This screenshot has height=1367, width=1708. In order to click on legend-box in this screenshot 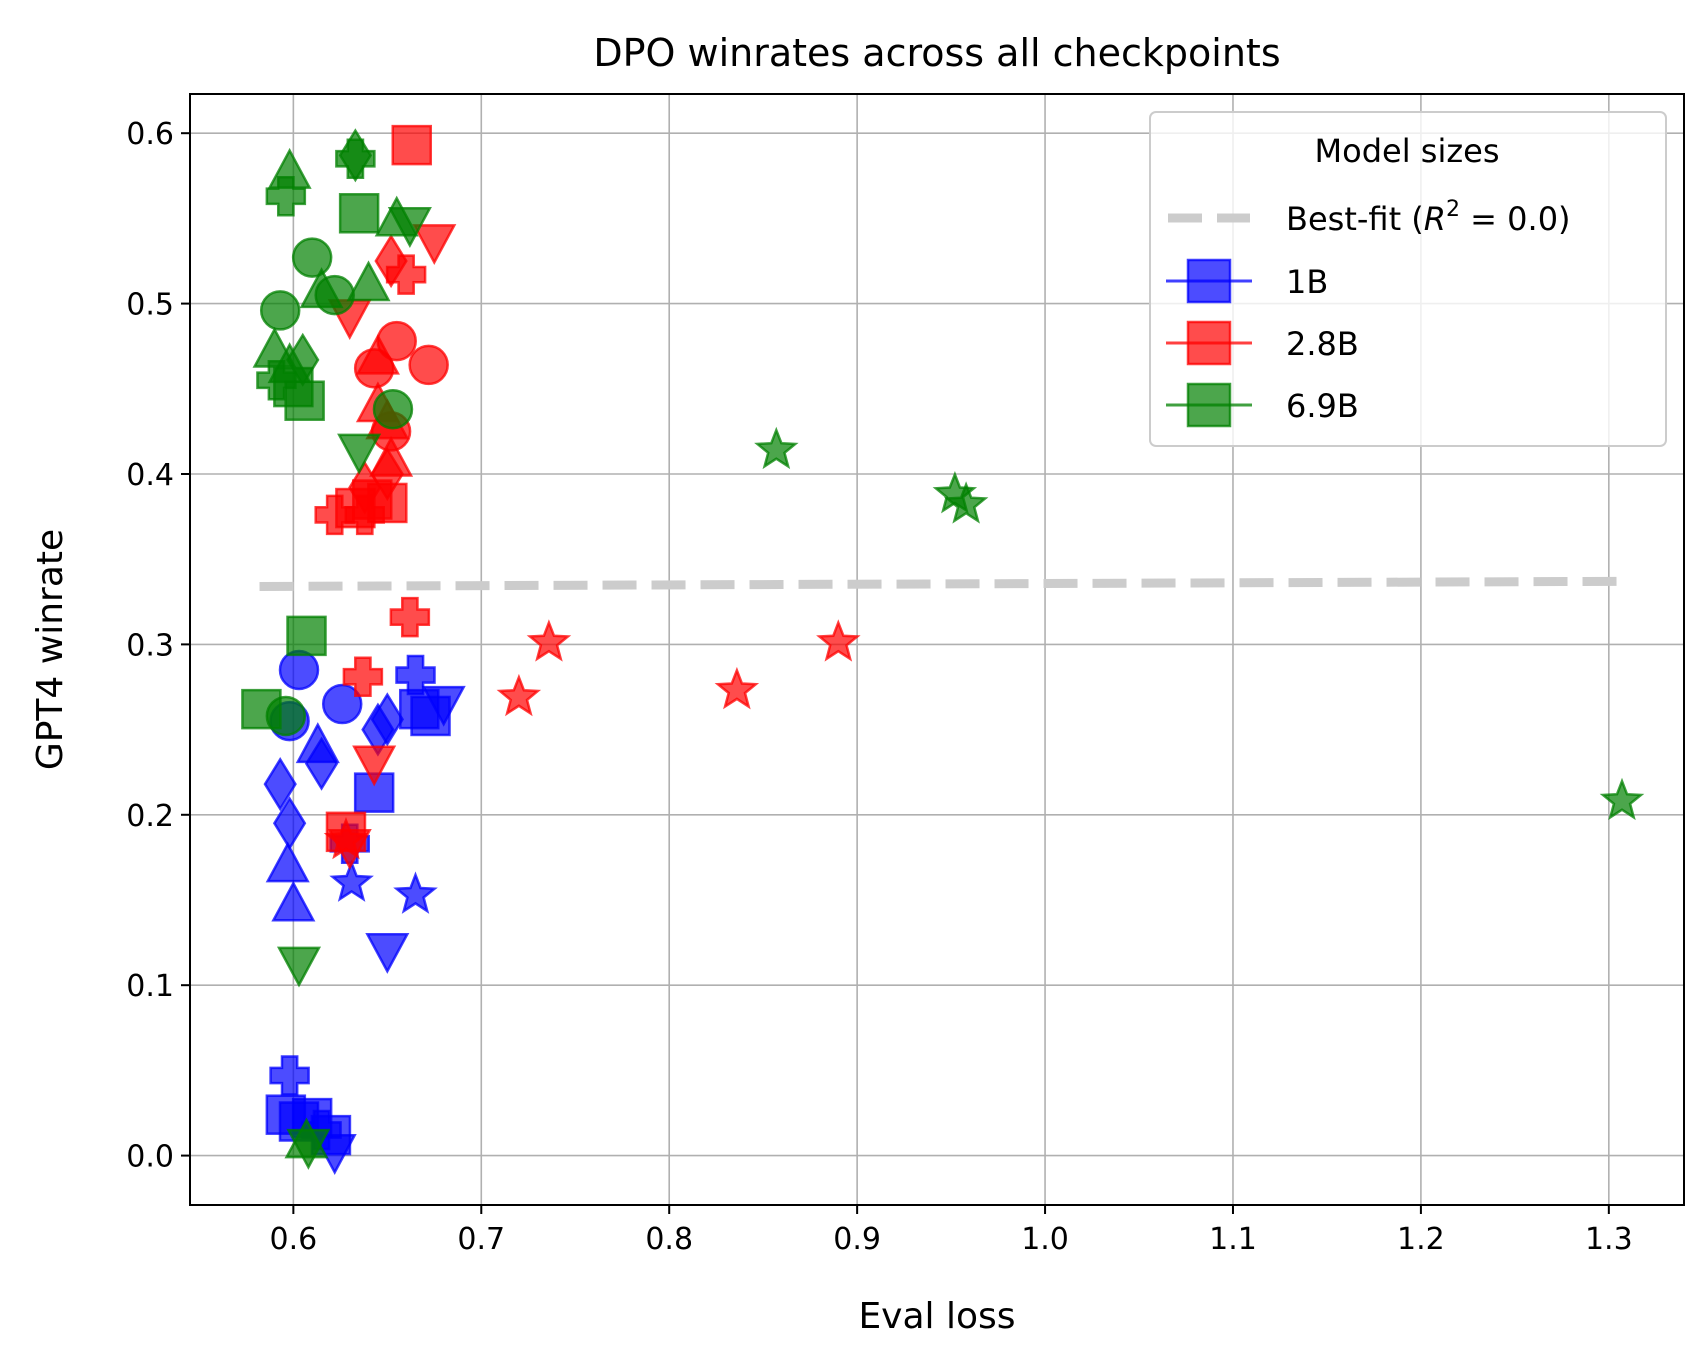, I will do `click(1408, 279)`.